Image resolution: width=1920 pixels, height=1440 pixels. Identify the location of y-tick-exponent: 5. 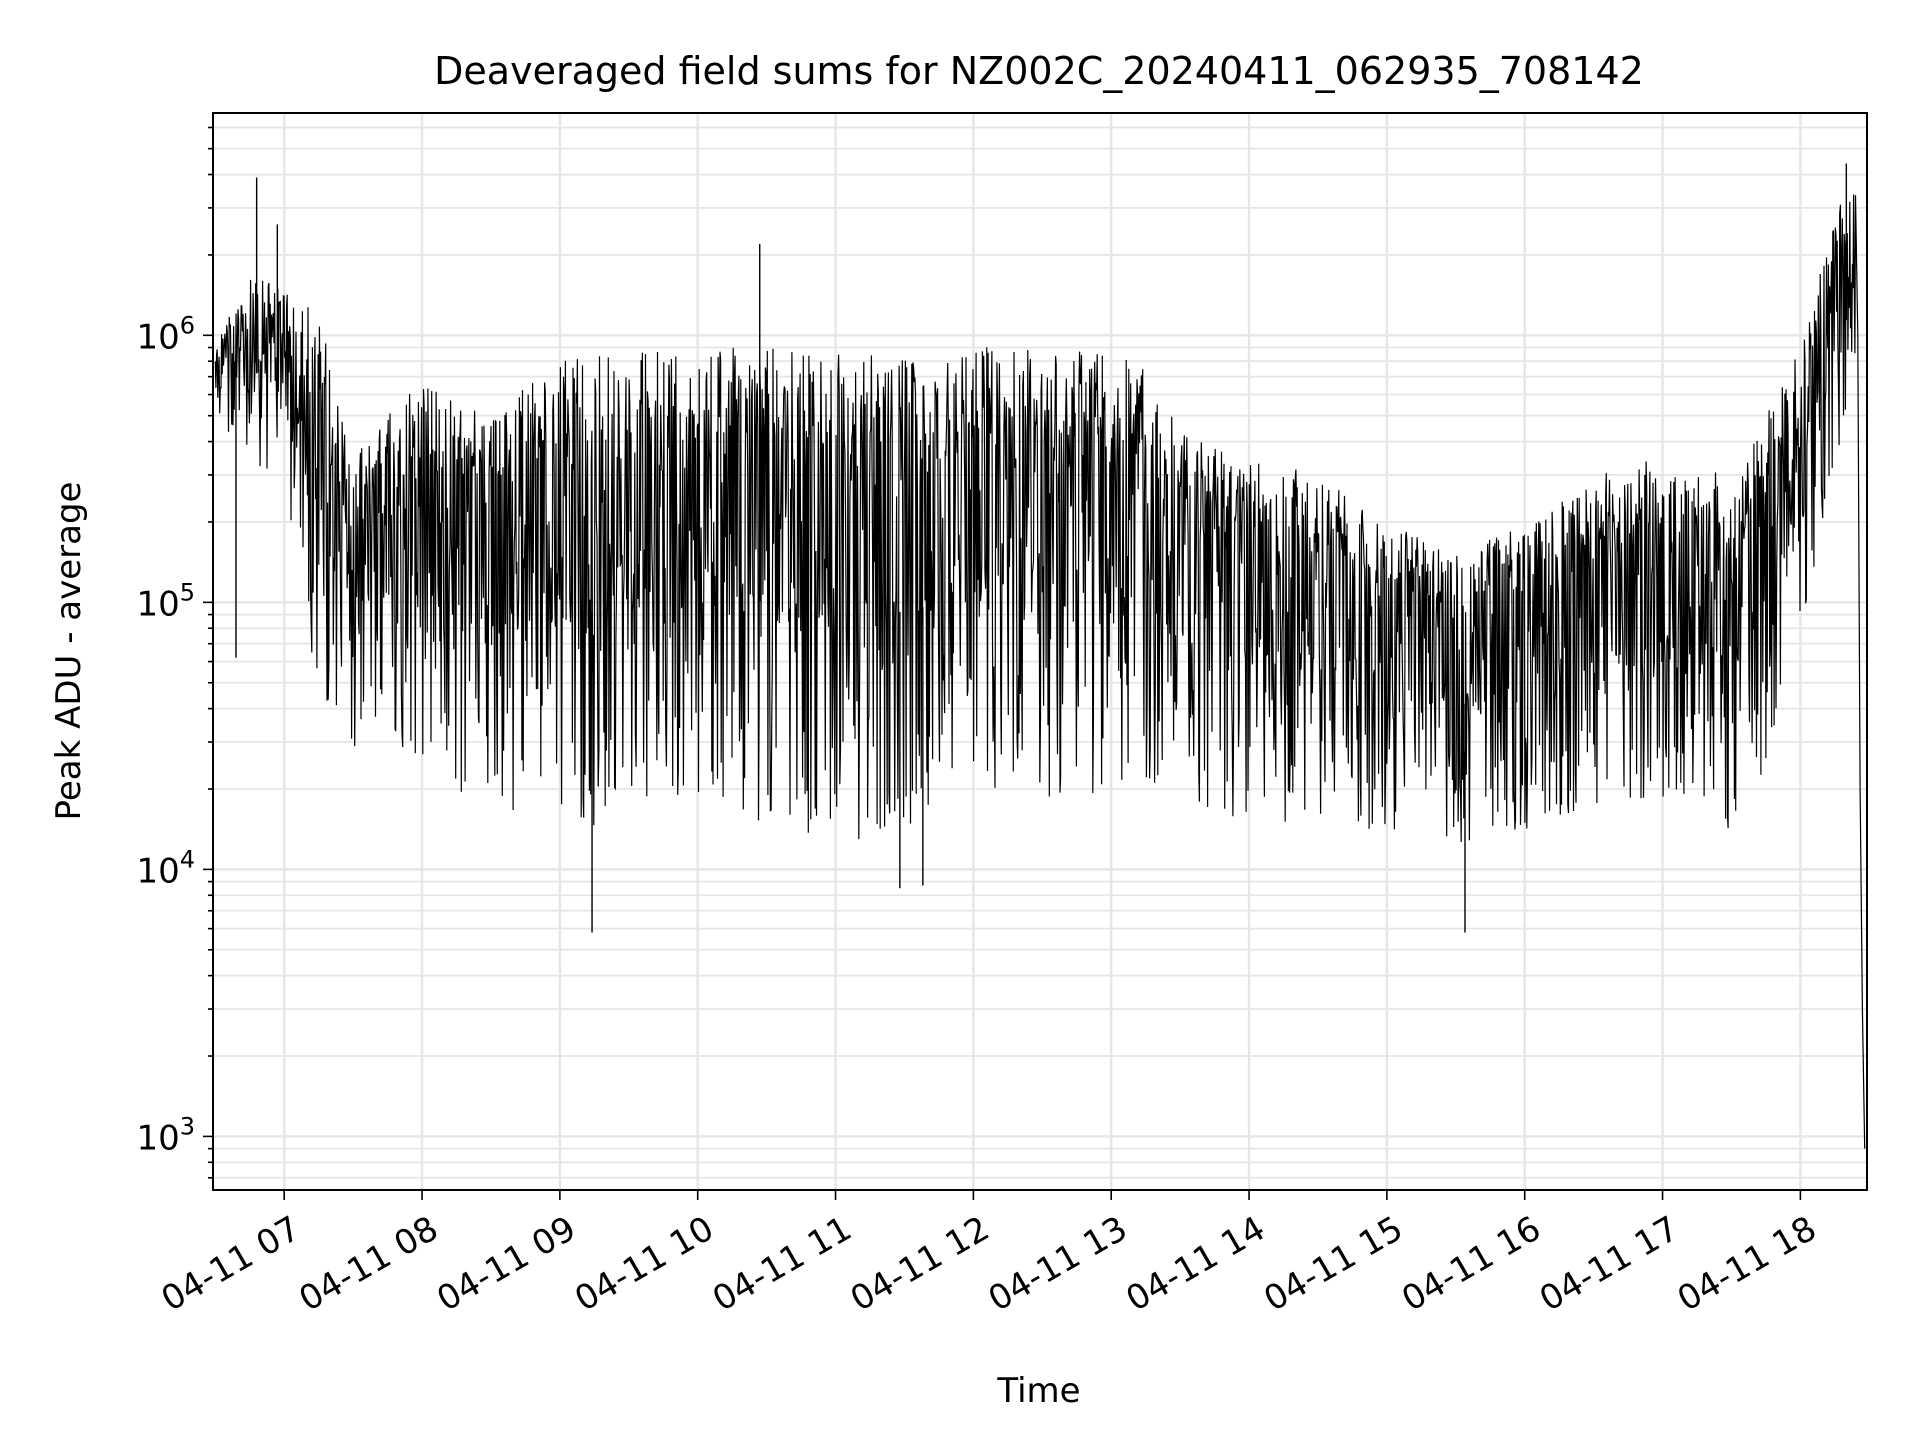
(187, 592).